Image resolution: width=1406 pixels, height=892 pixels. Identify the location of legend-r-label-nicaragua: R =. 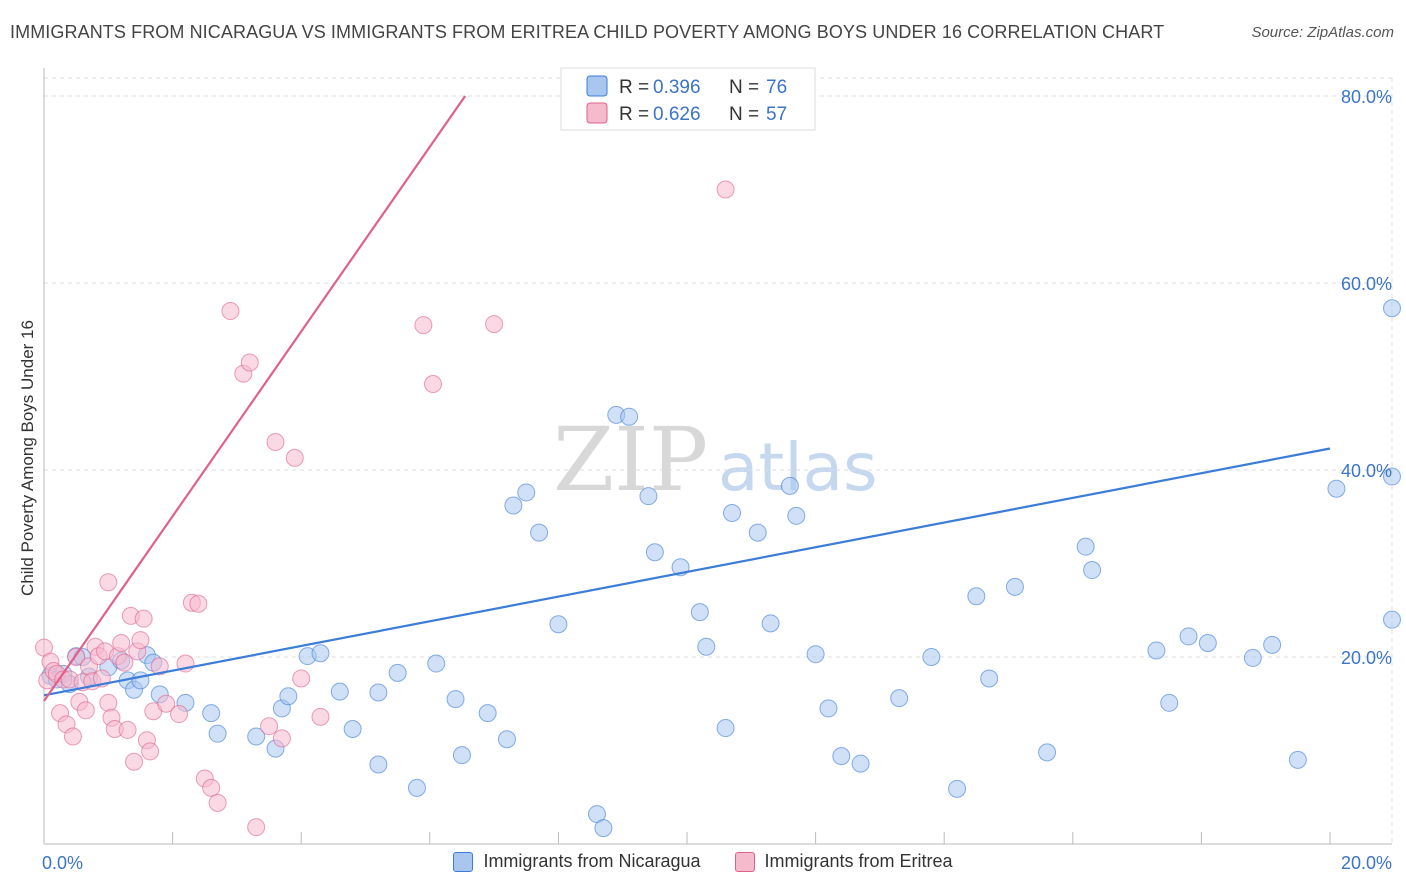
(634, 87).